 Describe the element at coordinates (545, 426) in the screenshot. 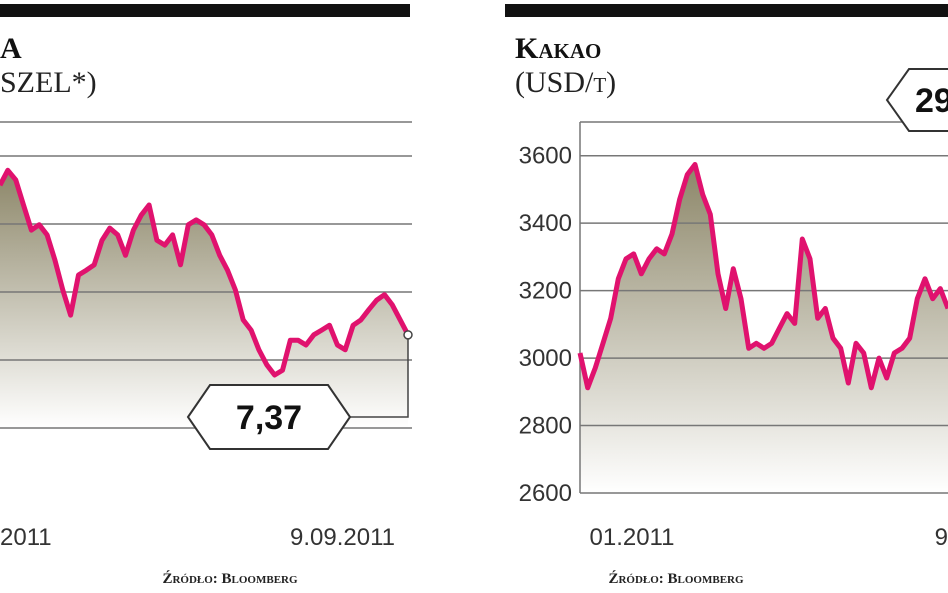

I see `y-tick-label: 2800` at that location.